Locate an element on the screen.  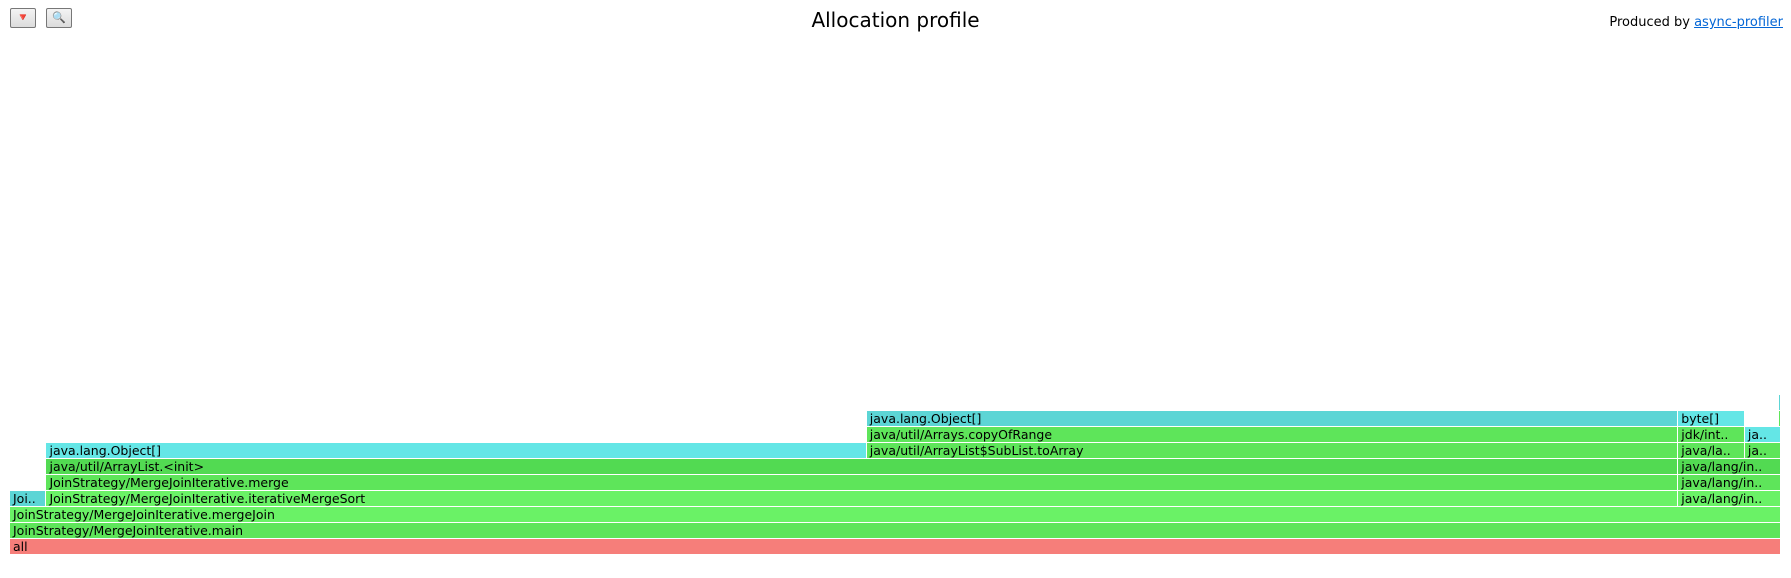
flame-frame: JoinStrategy/MergeJoinIterative.main is located at coordinates (895, 530).